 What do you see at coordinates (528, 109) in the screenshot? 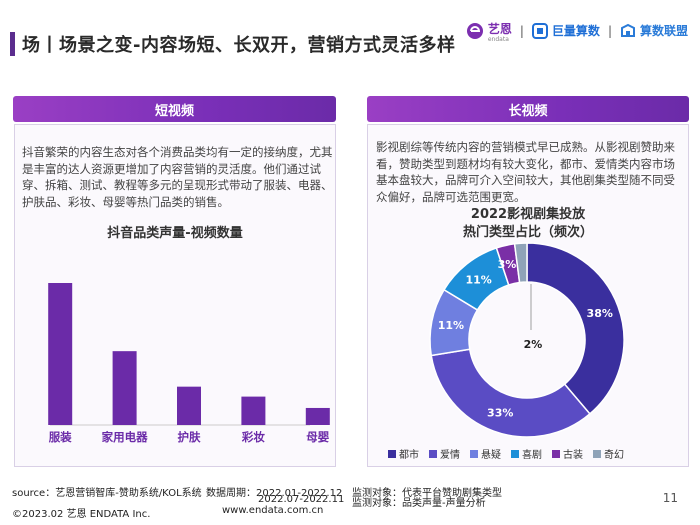
I see `long-video-heading: 长视频` at bounding box center [528, 109].